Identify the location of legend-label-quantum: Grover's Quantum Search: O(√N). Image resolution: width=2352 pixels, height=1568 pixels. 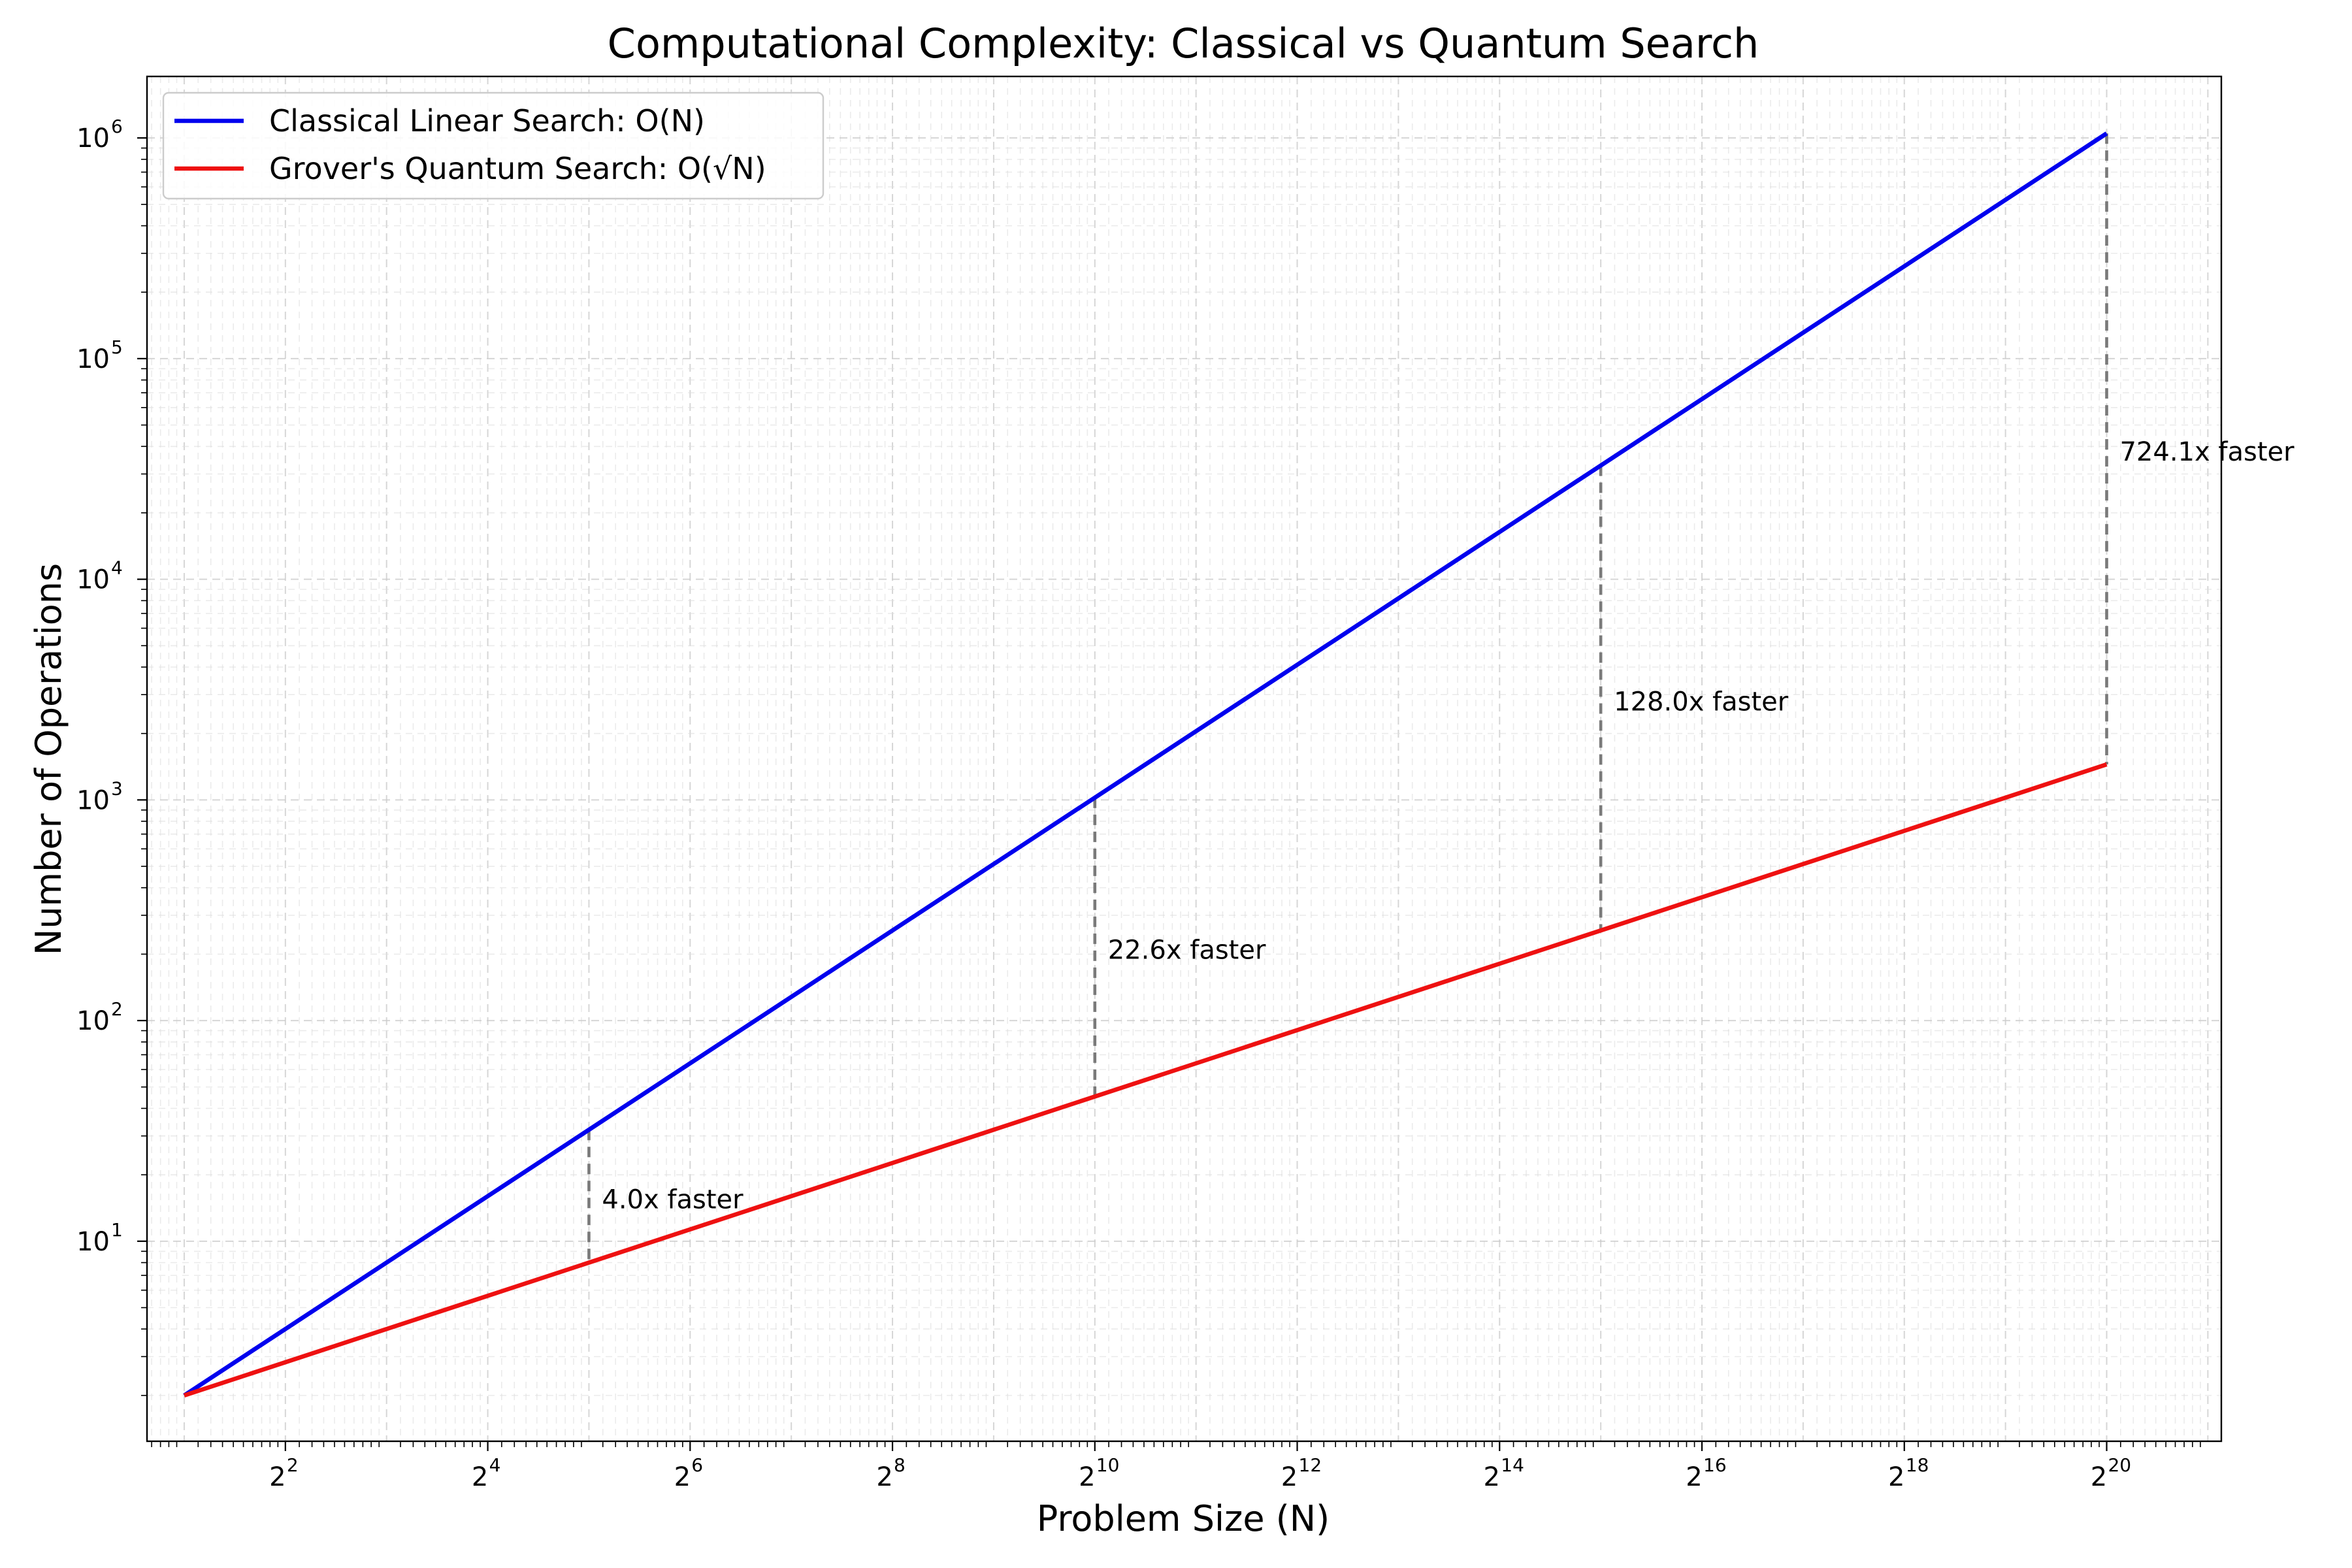
(517, 168).